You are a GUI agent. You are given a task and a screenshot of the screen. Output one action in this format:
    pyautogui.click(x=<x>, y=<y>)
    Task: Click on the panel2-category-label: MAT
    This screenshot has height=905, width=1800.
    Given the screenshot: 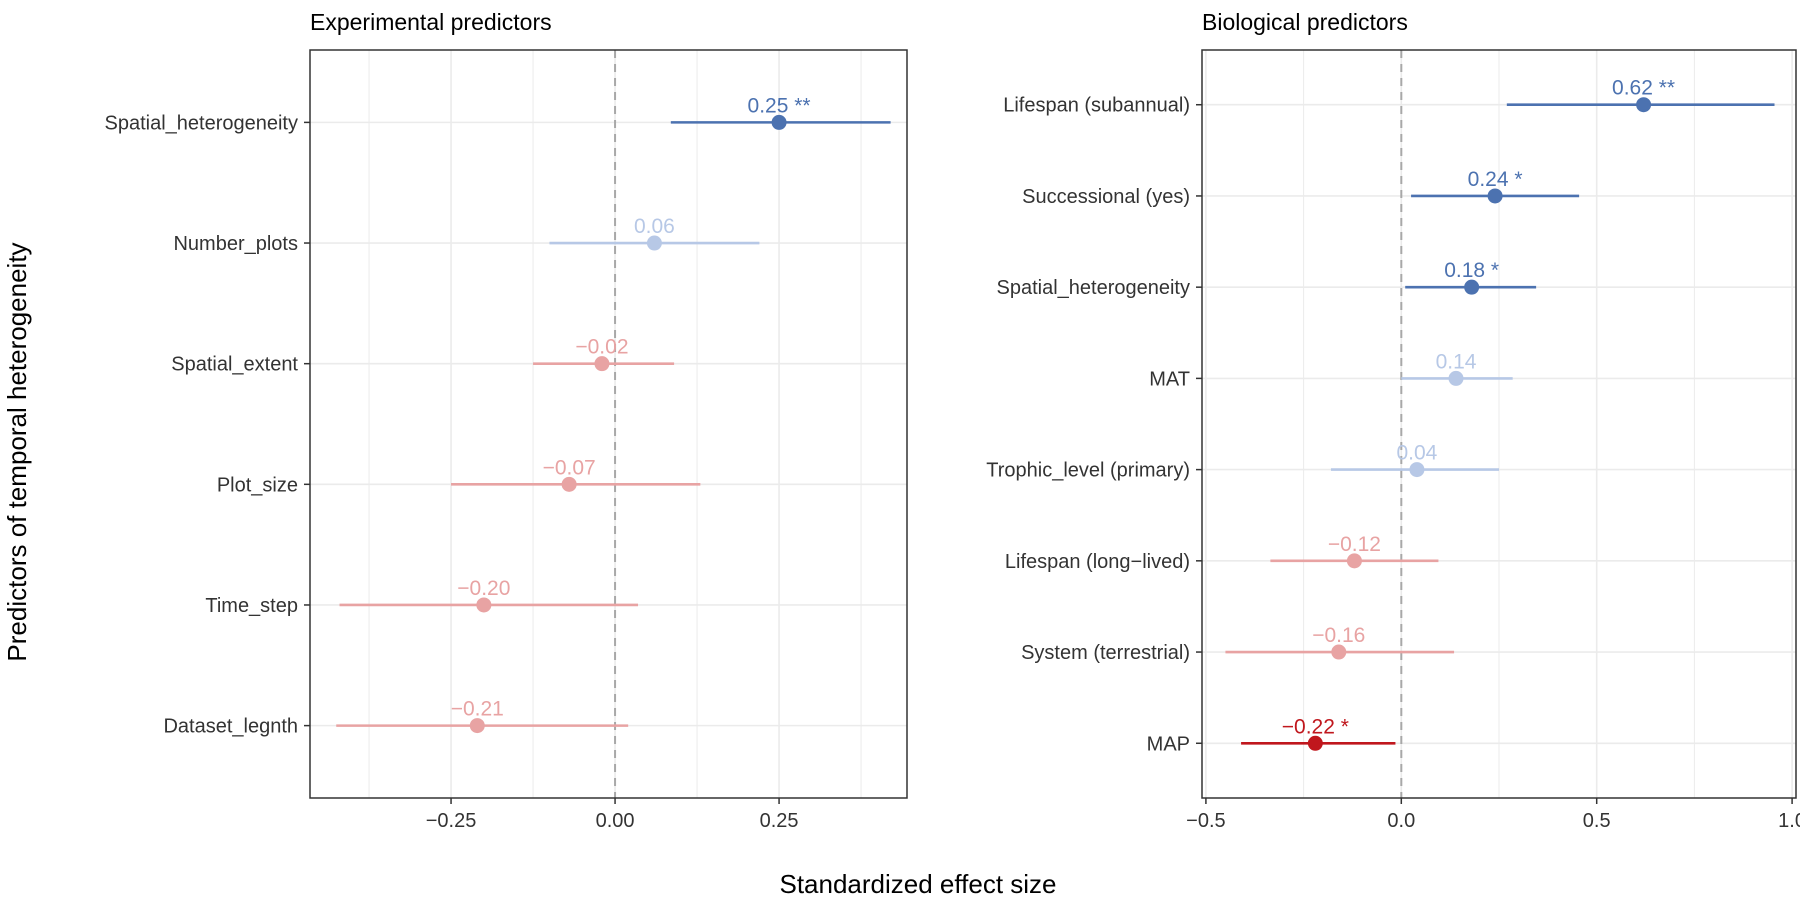 What is the action you would take?
    pyautogui.click(x=1169, y=379)
    